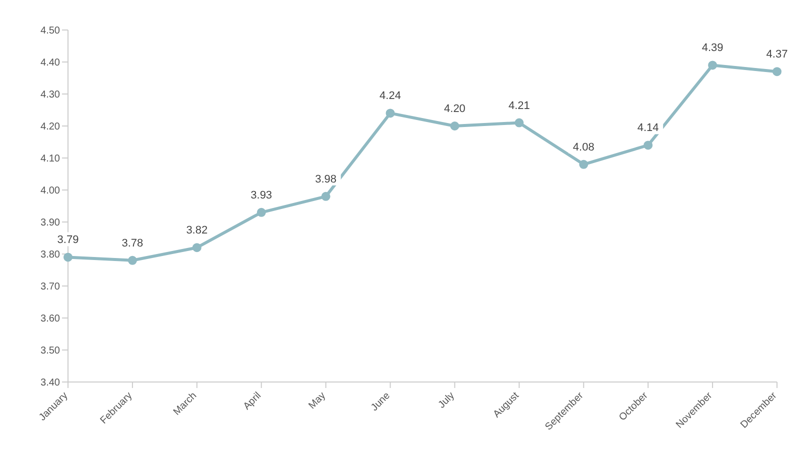 The width and height of the screenshot is (801, 465). Describe the element at coordinates (50, 127) in the screenshot. I see `y-tick-label: 4.20` at that location.